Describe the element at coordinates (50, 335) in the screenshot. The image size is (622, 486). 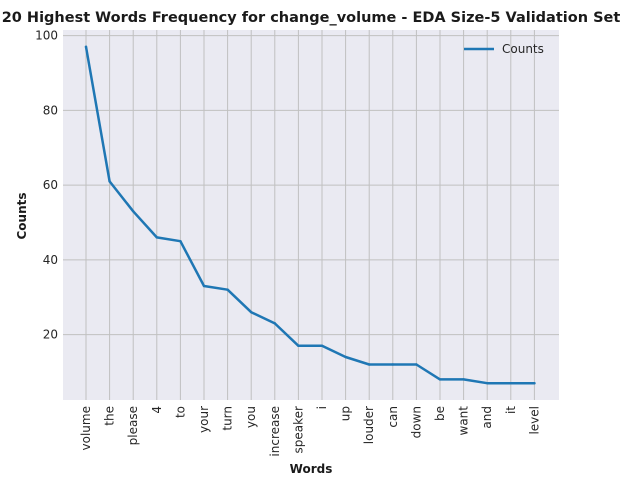
I see `y-tick-label: 20` at that location.